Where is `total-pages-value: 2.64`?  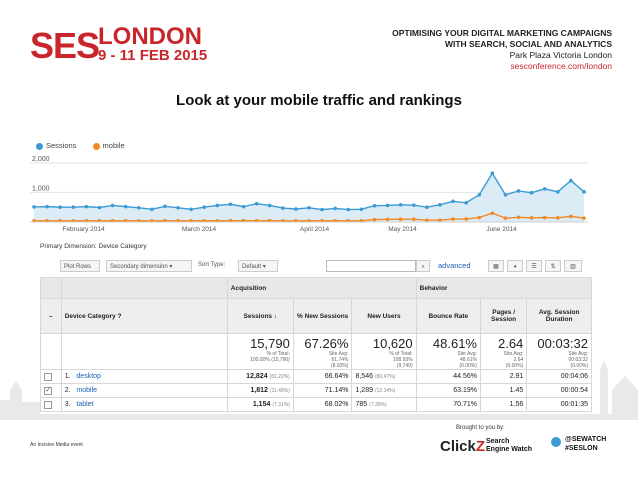 total-pages-value: 2.64 is located at coordinates (510, 343).